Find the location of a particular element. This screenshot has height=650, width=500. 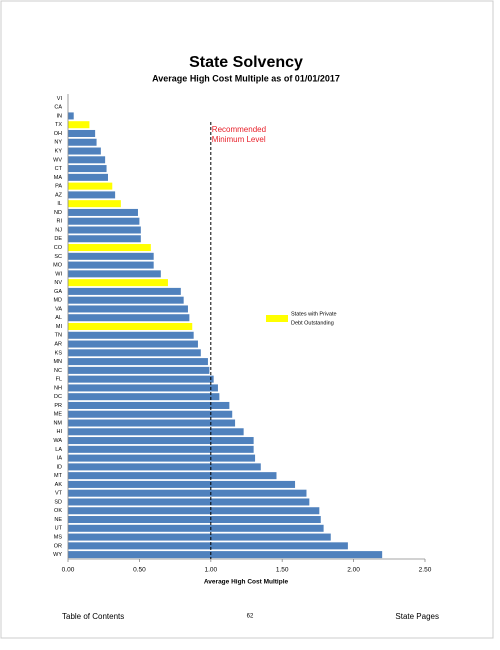

y-tick-label: NY is located at coordinates (58, 143).